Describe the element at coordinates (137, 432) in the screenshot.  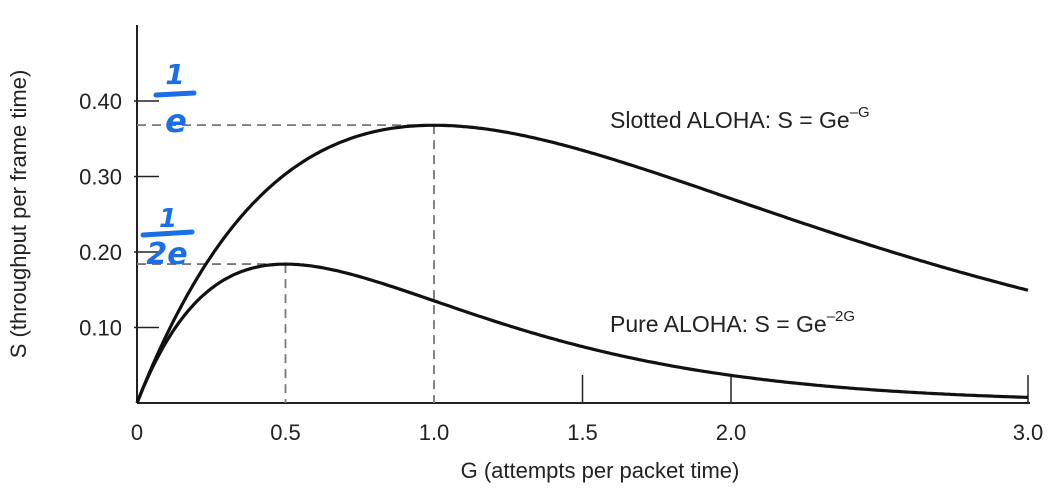
I see `x-tick-label: 0` at that location.